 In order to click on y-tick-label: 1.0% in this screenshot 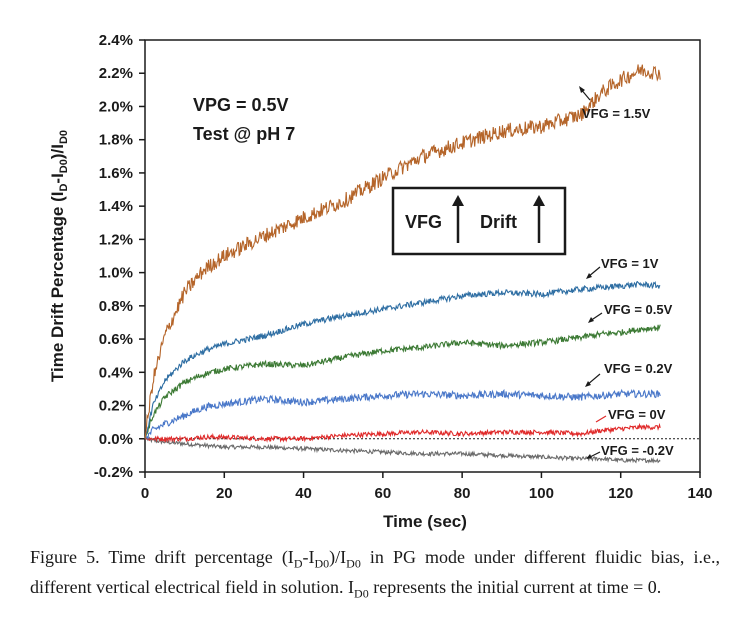, I will do `click(116, 273)`.